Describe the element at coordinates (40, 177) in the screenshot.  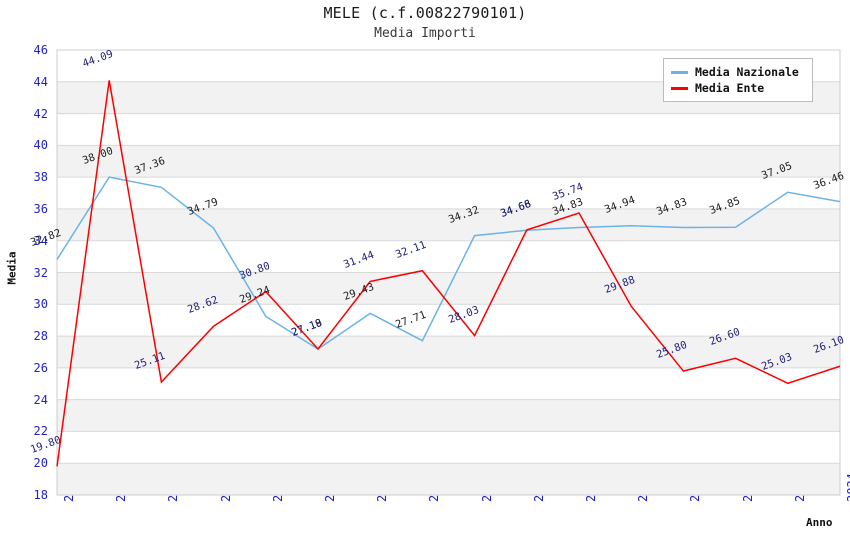
I see `y-tick-label: 38` at that location.